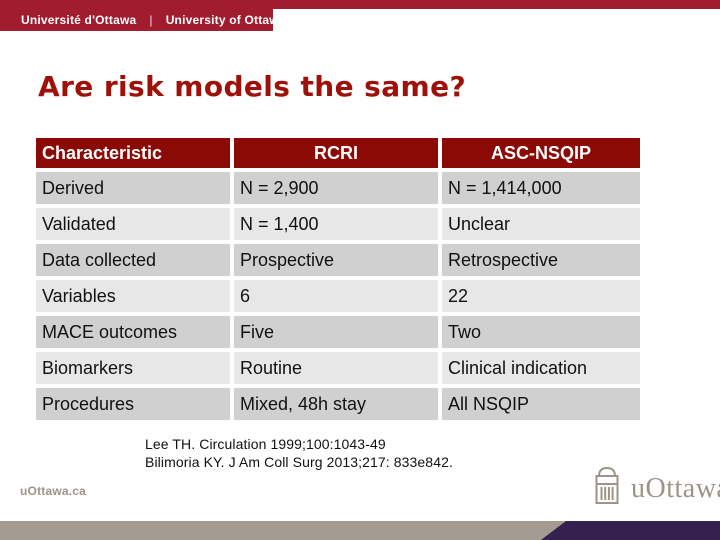  Describe the element at coordinates (541, 332) in the screenshot. I see `table-cell: Two` at that location.